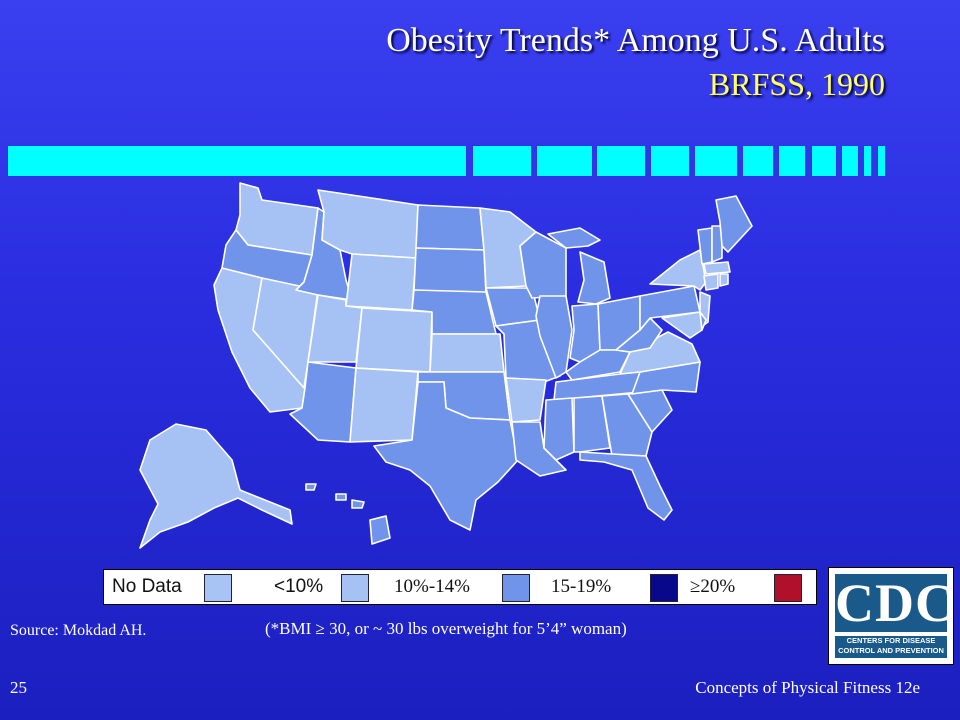 The width and height of the screenshot is (960, 720). What do you see at coordinates (807, 687) in the screenshot?
I see `course-title: Concepts of Physical Fitness 12e` at bounding box center [807, 687].